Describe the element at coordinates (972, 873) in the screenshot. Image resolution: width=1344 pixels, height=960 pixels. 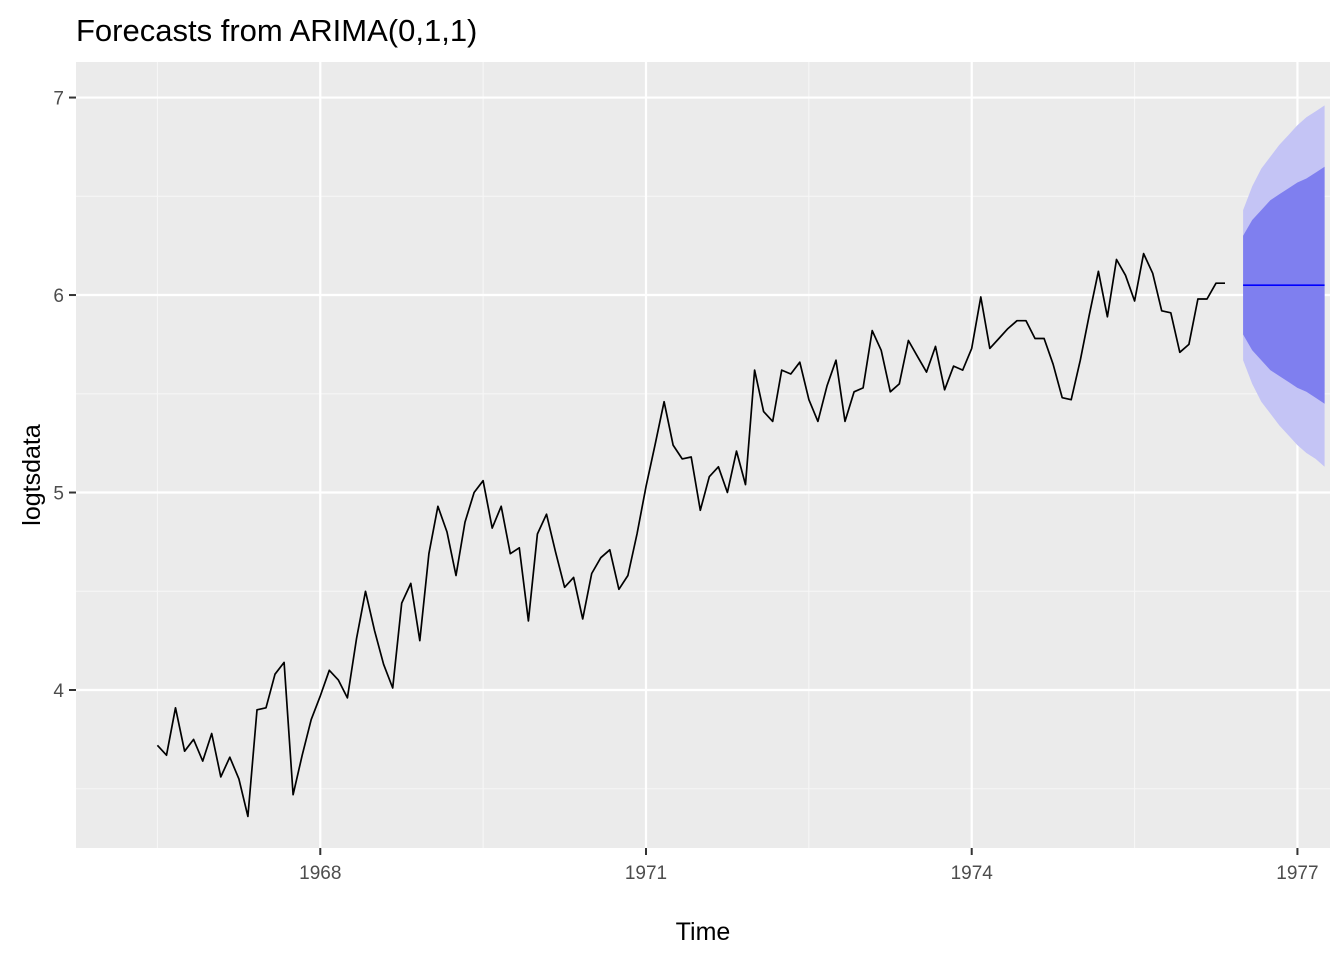
I see `x-tick-label: 1974` at that location.